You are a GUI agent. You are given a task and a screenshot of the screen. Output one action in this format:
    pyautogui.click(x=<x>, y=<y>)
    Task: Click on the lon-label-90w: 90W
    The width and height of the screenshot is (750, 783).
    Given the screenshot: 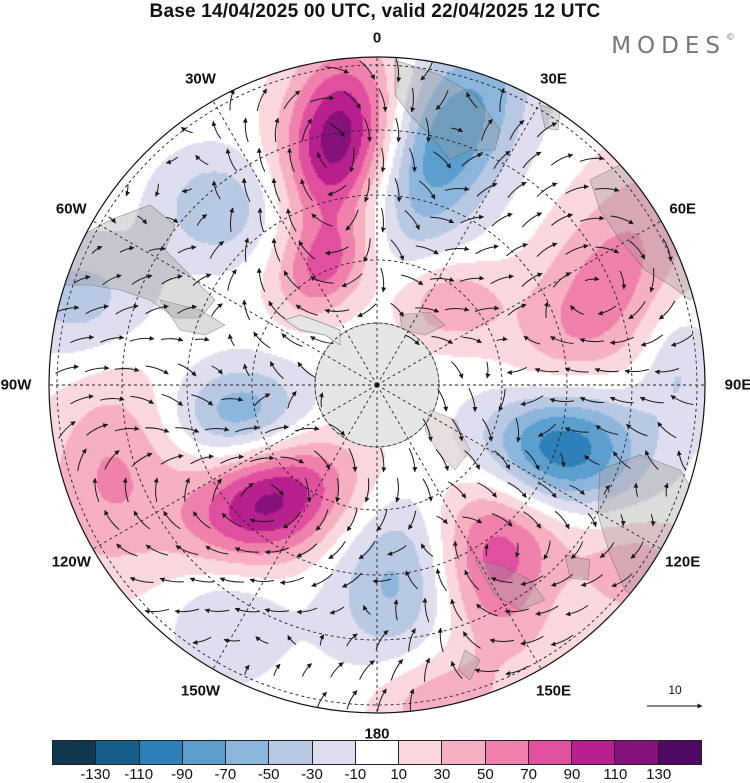 What is the action you would take?
    pyautogui.click(x=16, y=385)
    